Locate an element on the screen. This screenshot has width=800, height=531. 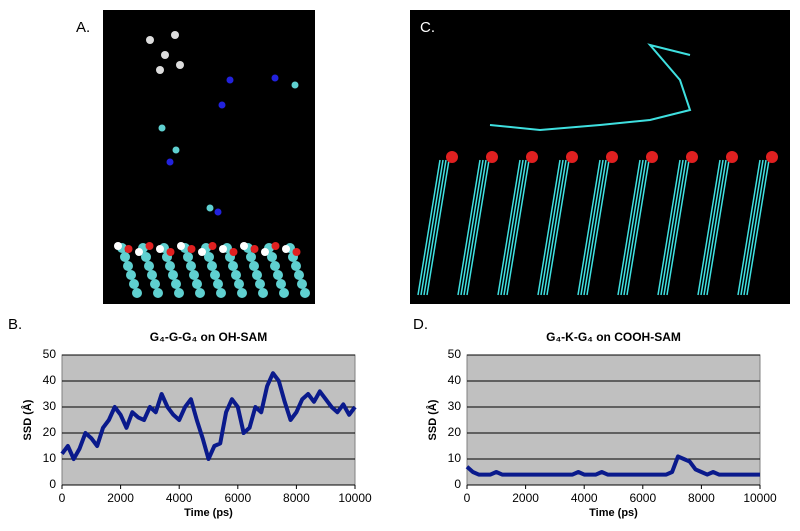
molecule-image-a is located at coordinates (209, 157).